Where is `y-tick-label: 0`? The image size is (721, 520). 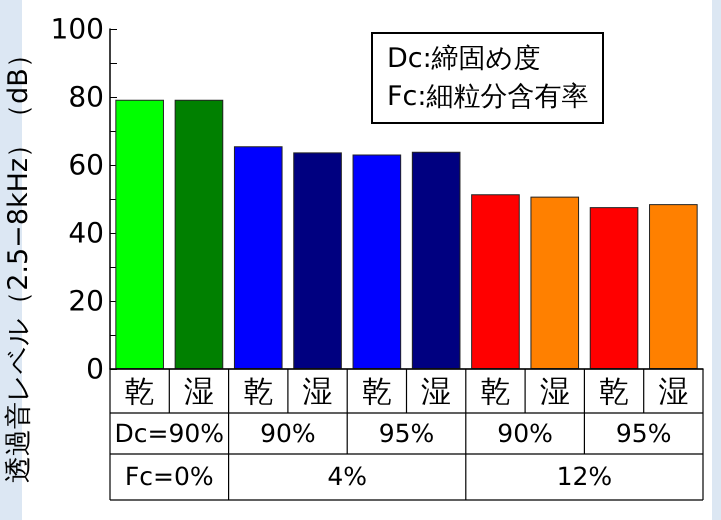
y-tick-label: 0 is located at coordinates (95, 369).